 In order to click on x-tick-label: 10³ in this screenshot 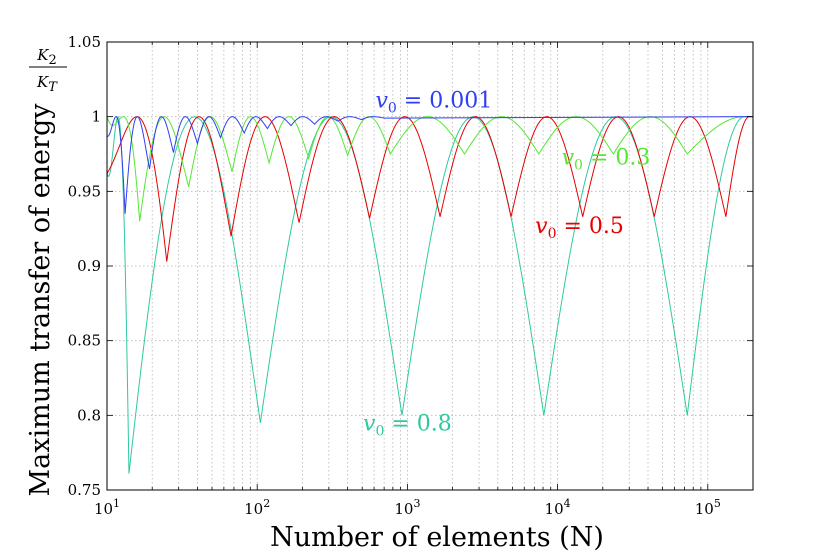, I will do `click(407, 507)`.